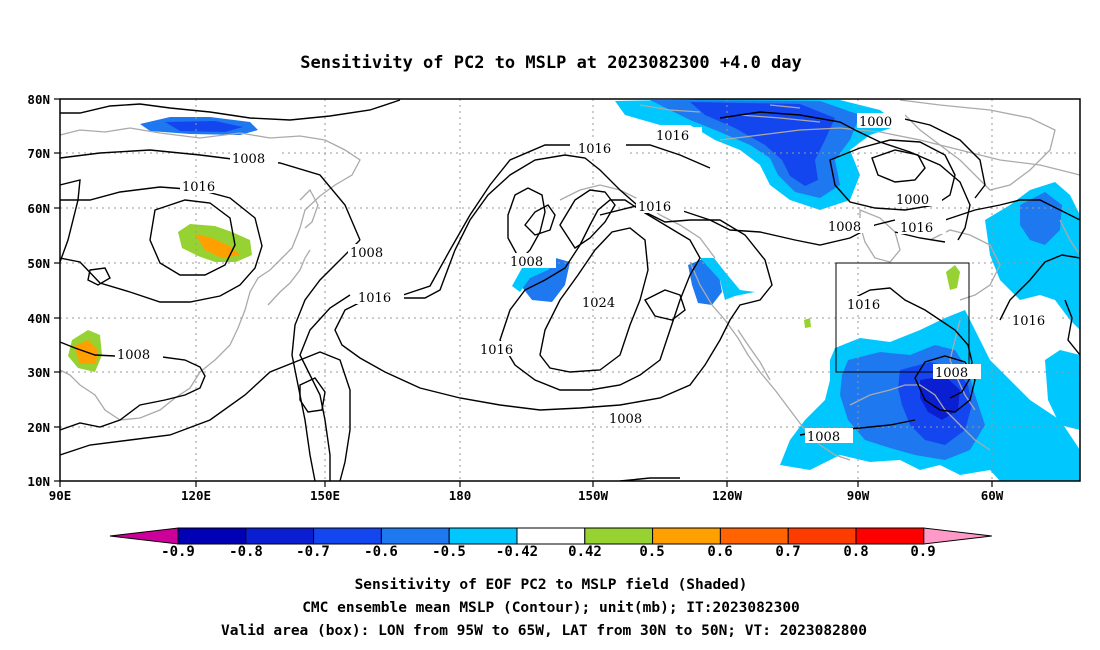 This screenshot has width=1100, height=650. What do you see at coordinates (289, 277) in the screenshot?
I see `coastline-japan` at bounding box center [289, 277].